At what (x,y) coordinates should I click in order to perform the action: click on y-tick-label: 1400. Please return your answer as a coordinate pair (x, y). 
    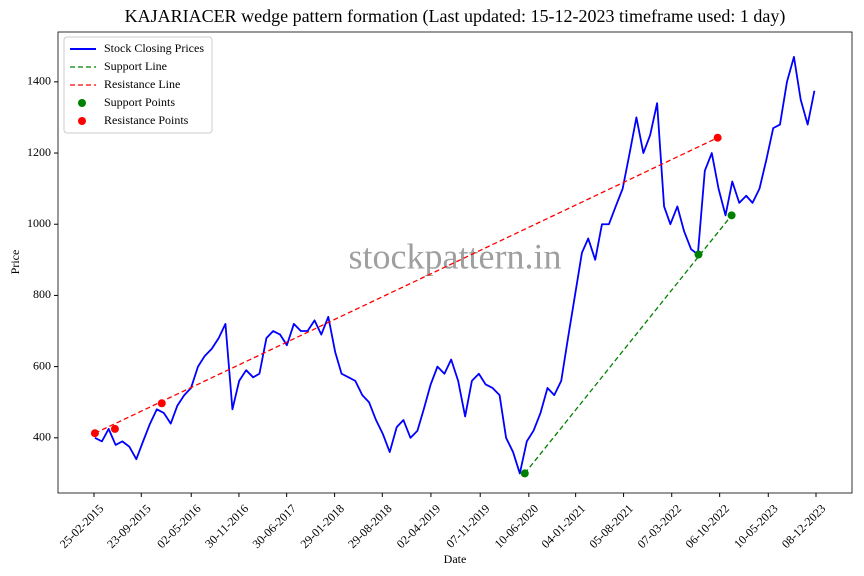
    Looking at the image, I should click on (39, 81).